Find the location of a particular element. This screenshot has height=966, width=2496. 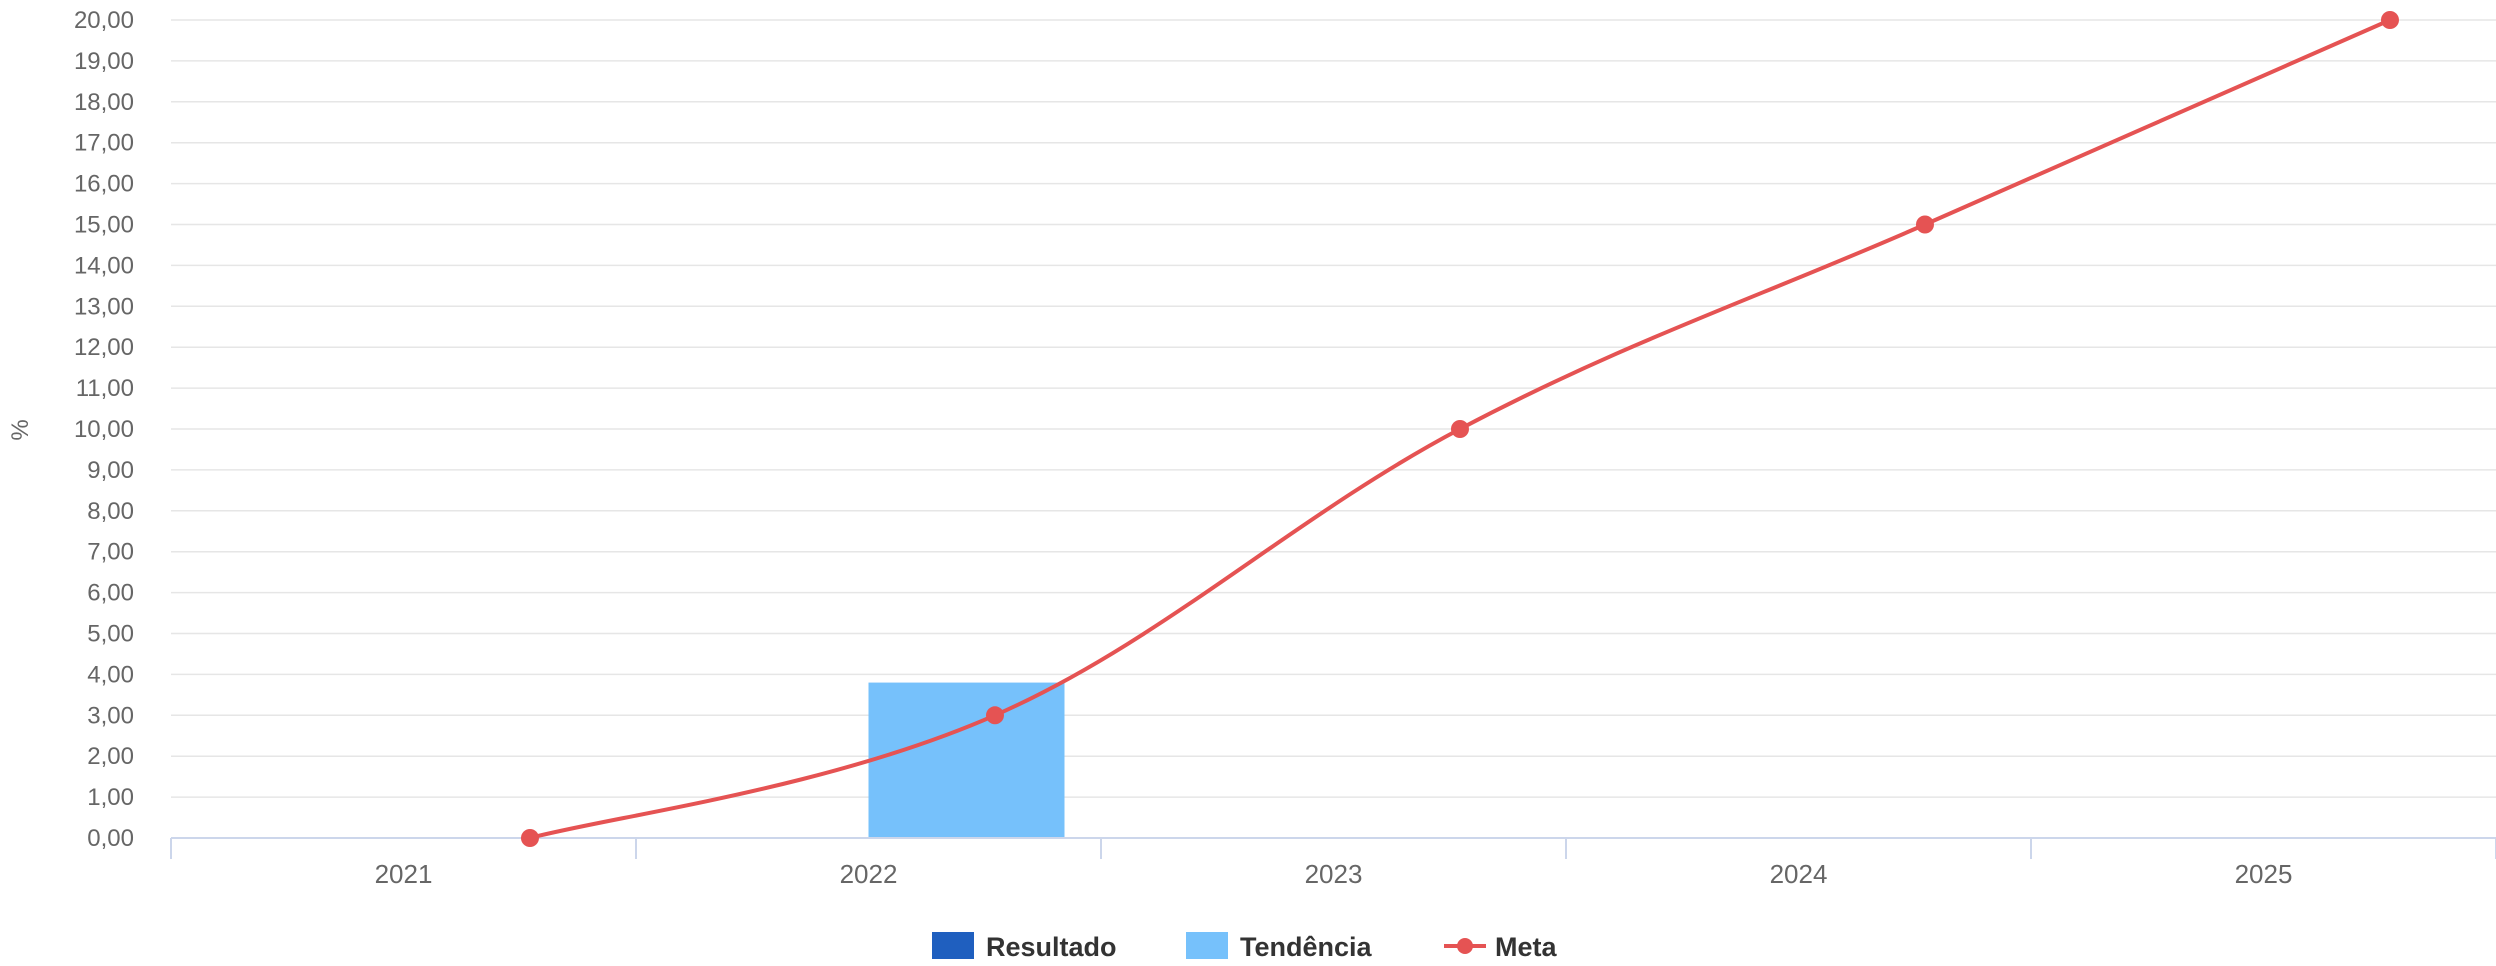

legend-item-resultado: Resultado is located at coordinates (1024, 947).